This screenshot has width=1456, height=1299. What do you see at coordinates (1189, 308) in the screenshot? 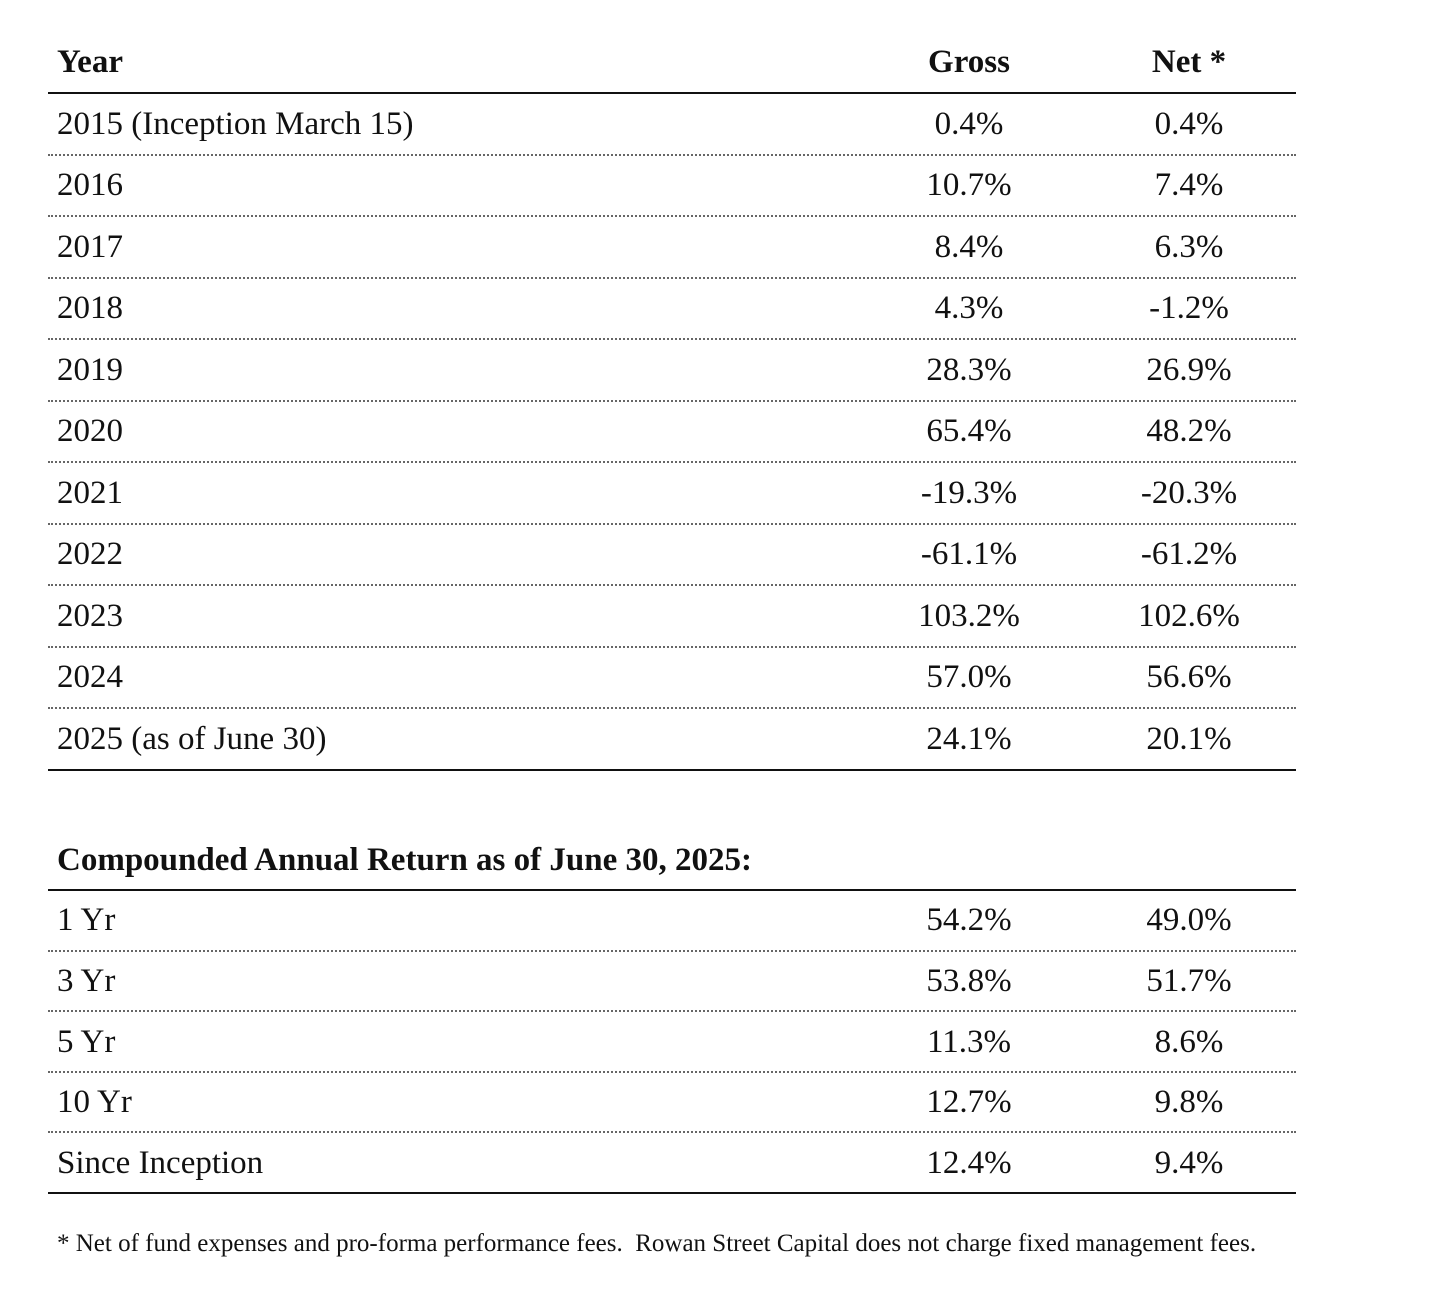
I see `return-value: -1.2%` at bounding box center [1189, 308].